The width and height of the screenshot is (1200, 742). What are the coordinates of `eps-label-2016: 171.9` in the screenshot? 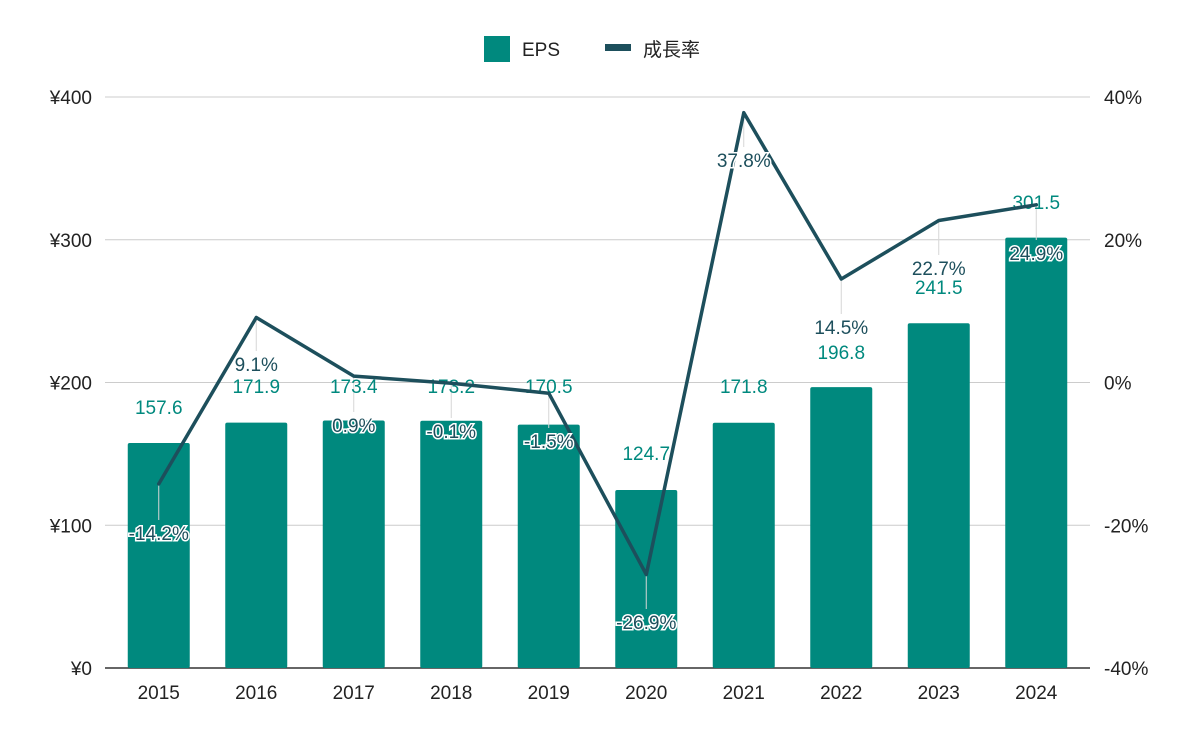 It's located at (256, 387).